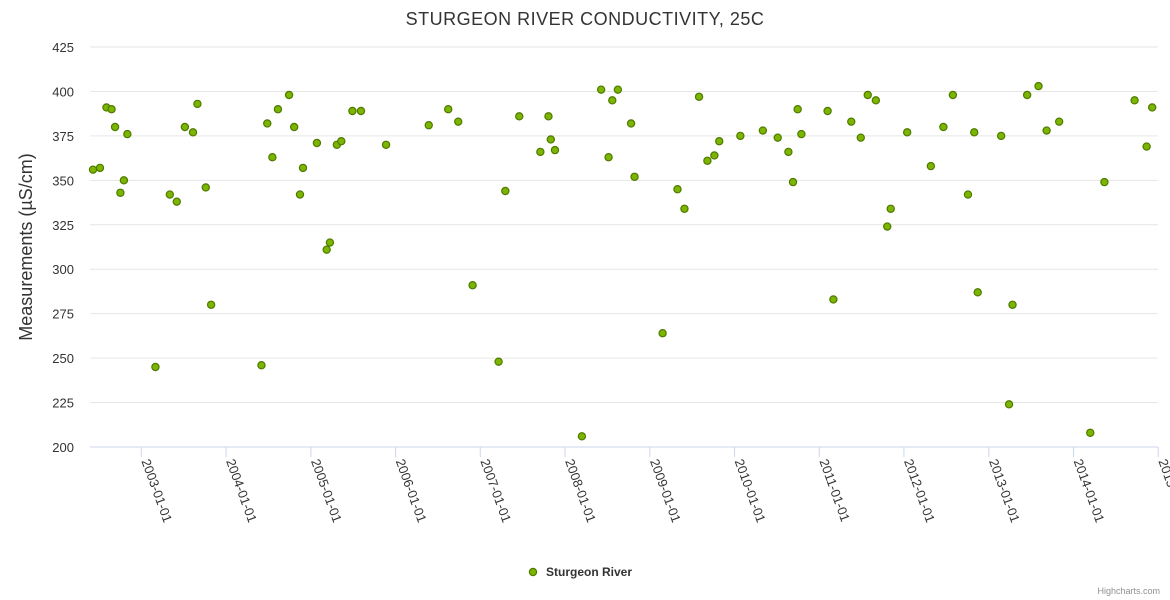 The width and height of the screenshot is (1170, 600). I want to click on y-axis-label: Measurements (µS/cm), so click(26, 246).